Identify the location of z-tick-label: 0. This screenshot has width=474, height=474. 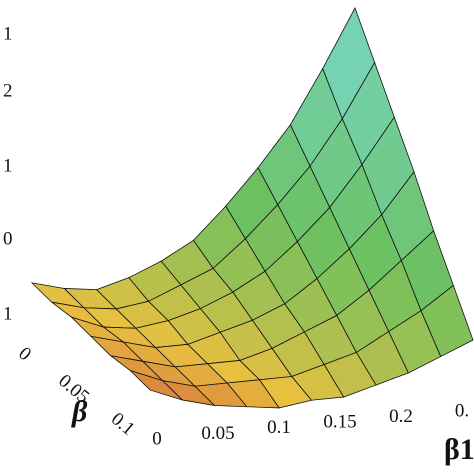
(8, 238).